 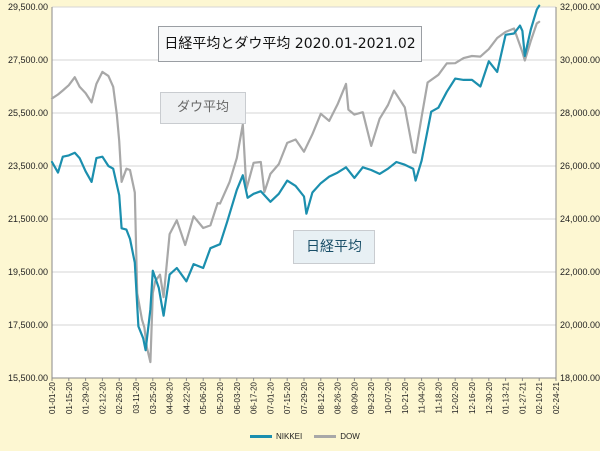 I want to click on x-tick-label: 03-11-20, so click(x=136, y=397).